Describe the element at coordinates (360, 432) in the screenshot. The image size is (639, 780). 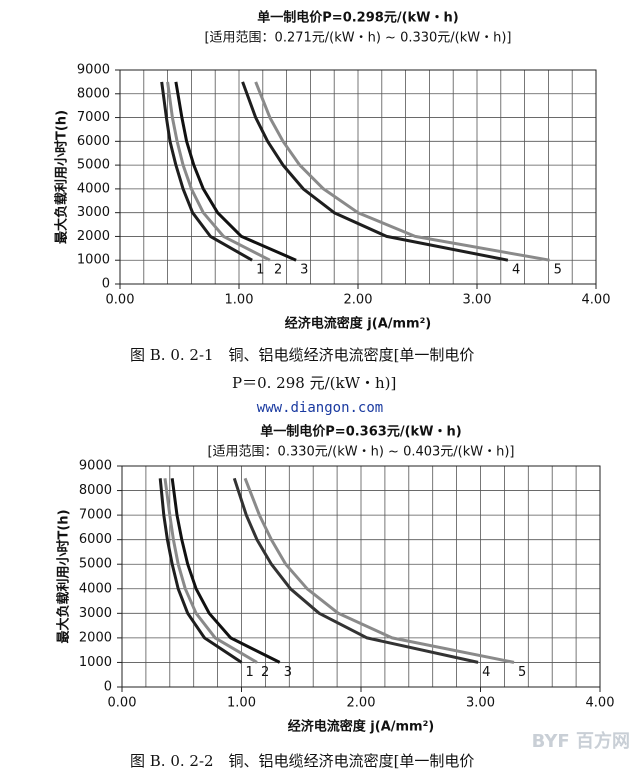
I see `chart-title: 单一制电价P=0.363元/(kW・h)` at that location.